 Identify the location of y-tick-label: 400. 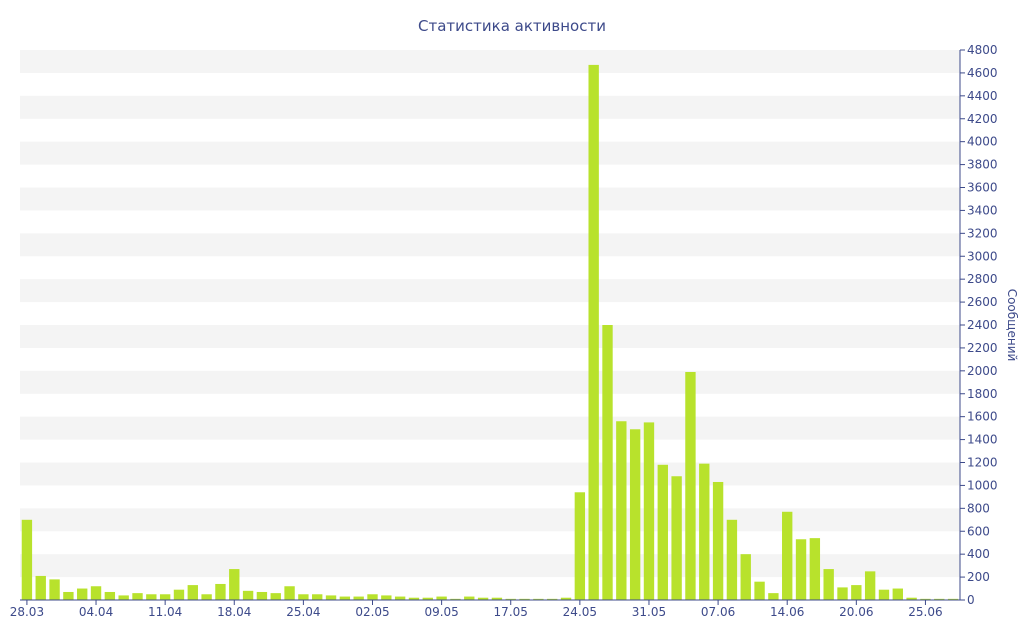
(978, 554).